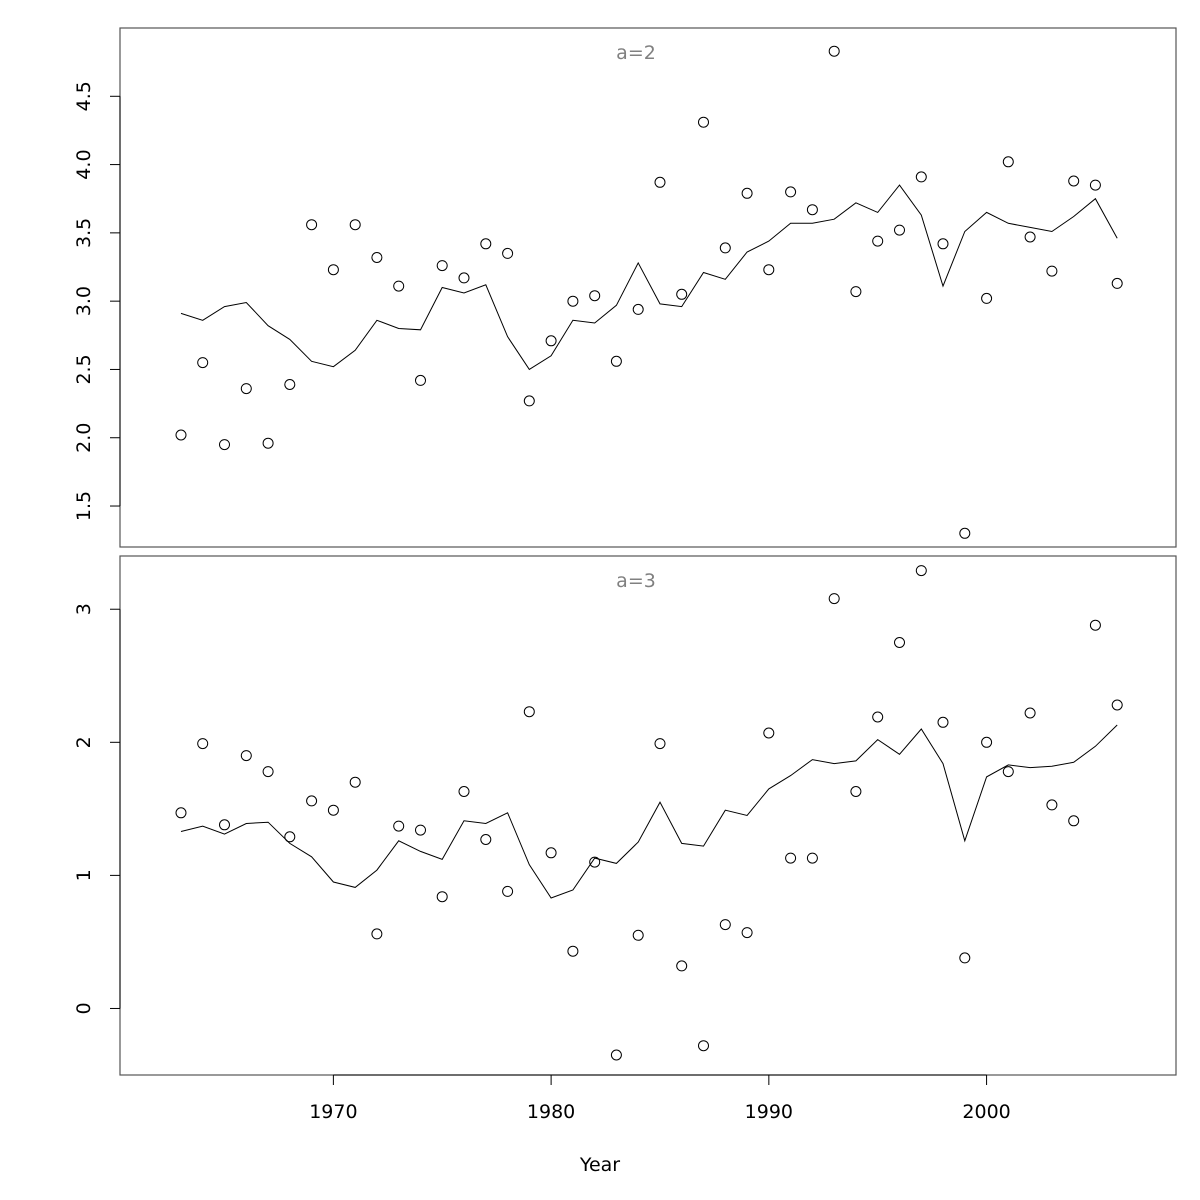  What do you see at coordinates (599, 1165) in the screenshot?
I see `x-axis-title: Year` at bounding box center [599, 1165].